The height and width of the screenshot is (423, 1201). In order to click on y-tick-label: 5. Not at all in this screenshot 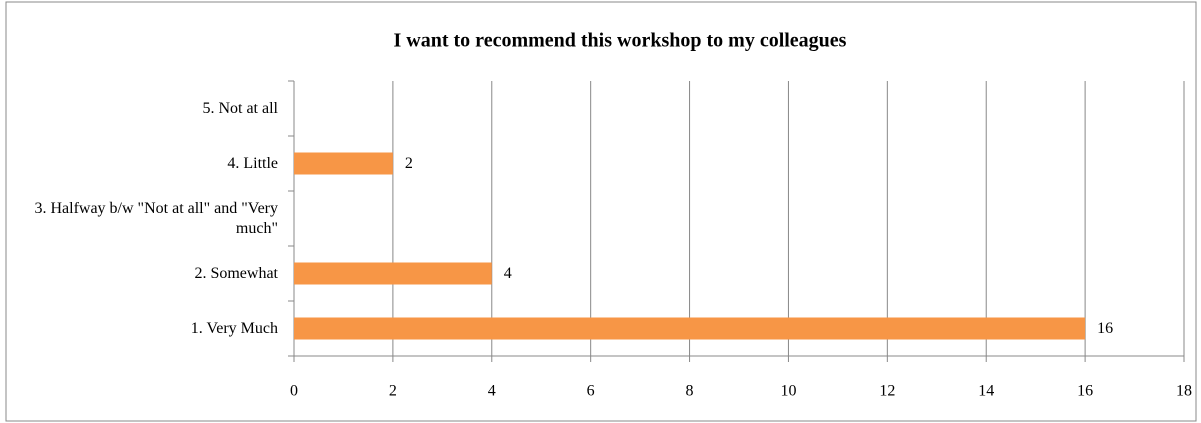, I will do `click(240, 108)`.